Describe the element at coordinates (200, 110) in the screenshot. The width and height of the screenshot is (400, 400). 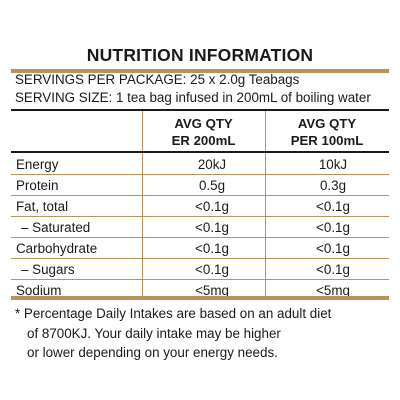
I see `serving-divider` at that location.